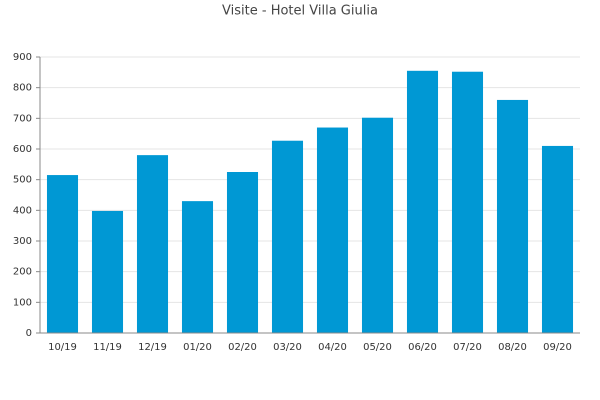 This screenshot has height=400, width=600. I want to click on x-tick-label: 08/20, so click(512, 347).